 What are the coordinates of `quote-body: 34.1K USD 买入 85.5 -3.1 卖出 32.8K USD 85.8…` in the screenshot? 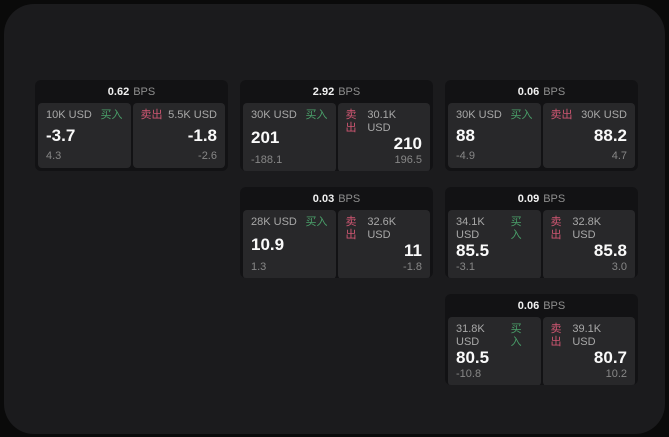 It's located at (541, 244).